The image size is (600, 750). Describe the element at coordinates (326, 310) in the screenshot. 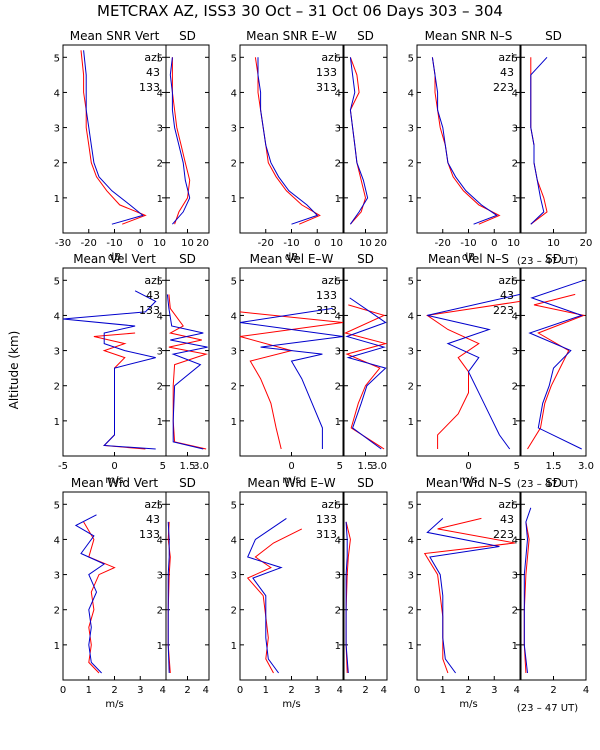

I see `legend-entry-blue: 313` at that location.